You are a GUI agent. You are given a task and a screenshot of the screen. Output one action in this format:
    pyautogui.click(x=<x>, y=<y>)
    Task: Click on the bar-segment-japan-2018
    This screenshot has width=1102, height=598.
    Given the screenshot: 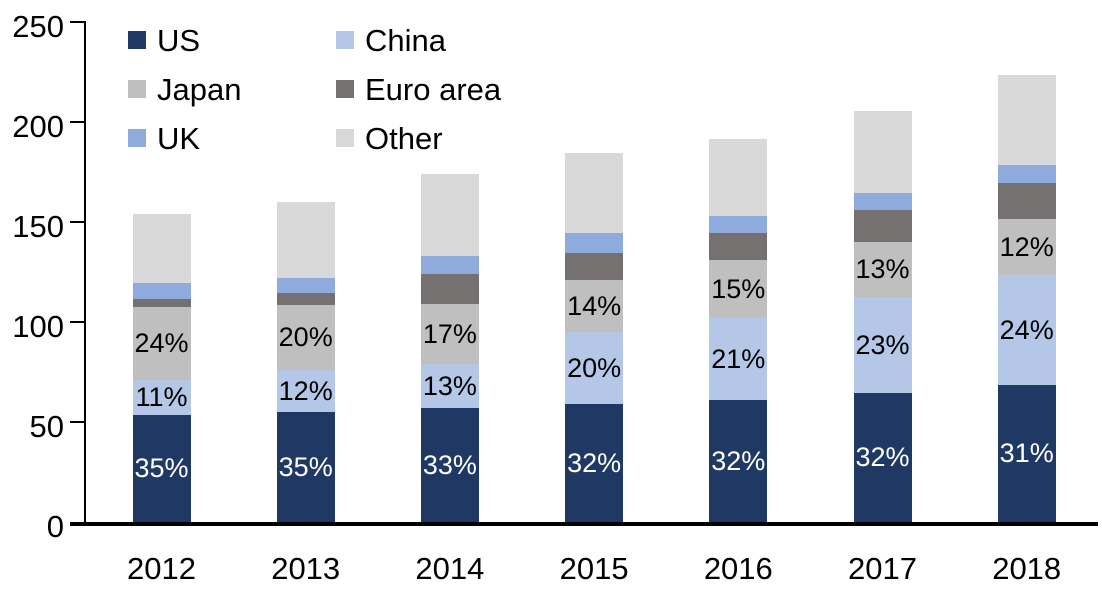 What is the action you would take?
    pyautogui.click(x=1026, y=247)
    